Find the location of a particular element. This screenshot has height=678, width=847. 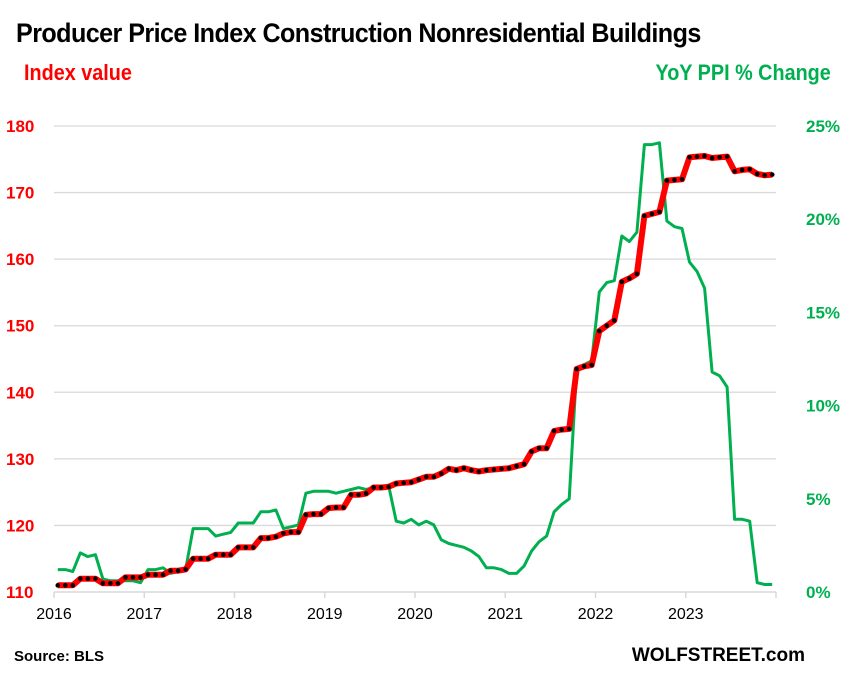

left-tick-label: 110 is located at coordinates (19, 592).